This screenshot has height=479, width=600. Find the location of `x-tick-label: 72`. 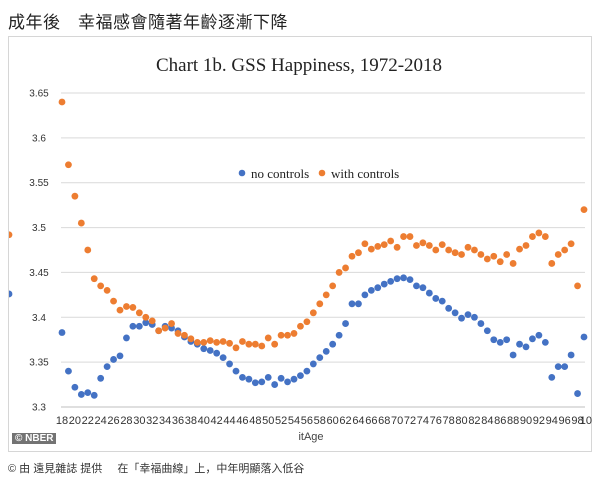

x-tick-label: 72 is located at coordinates (410, 421).